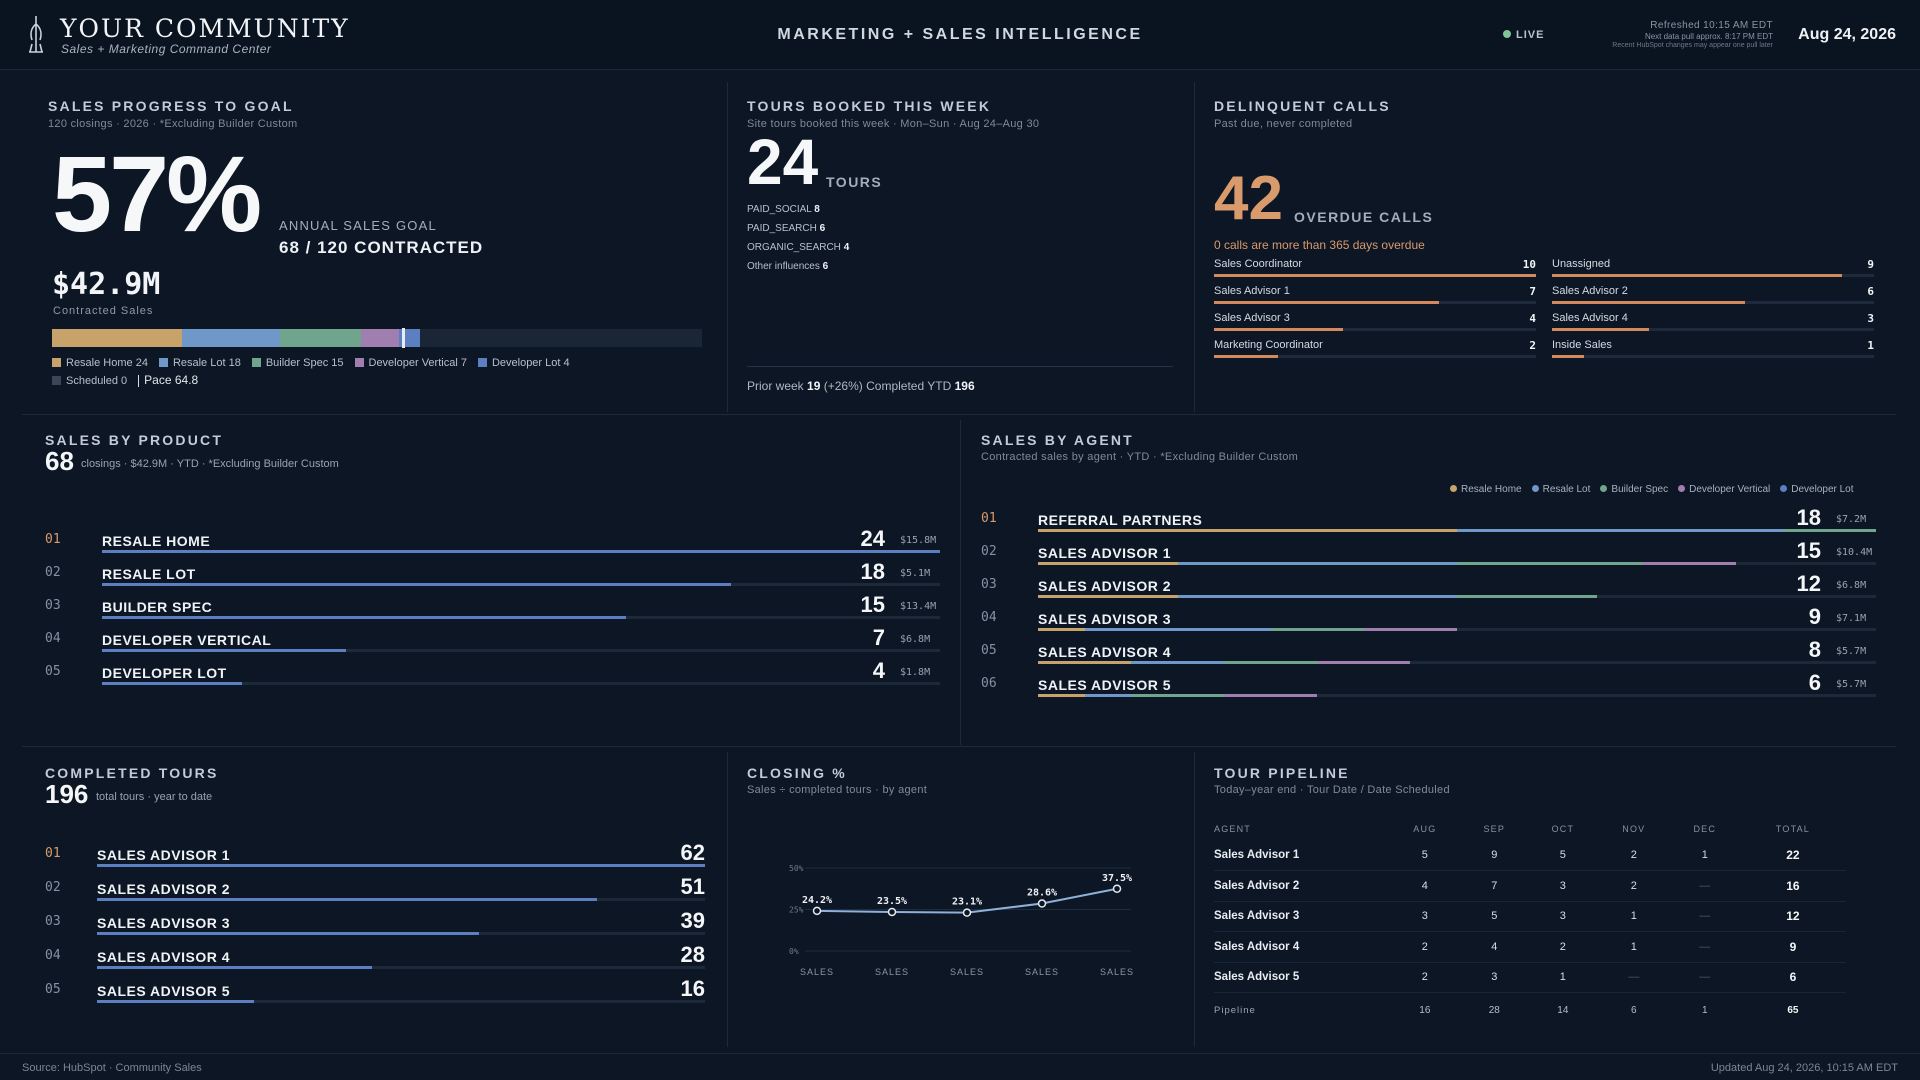  Describe the element at coordinates (1258, 264) in the screenshot. I see `delinquent-owner: Sales Coordinator` at that location.